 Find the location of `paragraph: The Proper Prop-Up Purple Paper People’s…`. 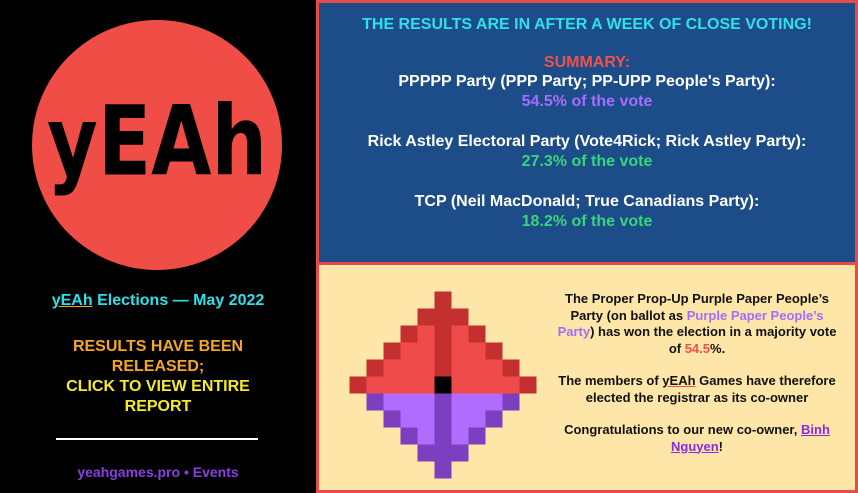

paragraph: The Proper Prop-Up Purple Paper People’s… is located at coordinates (697, 324).